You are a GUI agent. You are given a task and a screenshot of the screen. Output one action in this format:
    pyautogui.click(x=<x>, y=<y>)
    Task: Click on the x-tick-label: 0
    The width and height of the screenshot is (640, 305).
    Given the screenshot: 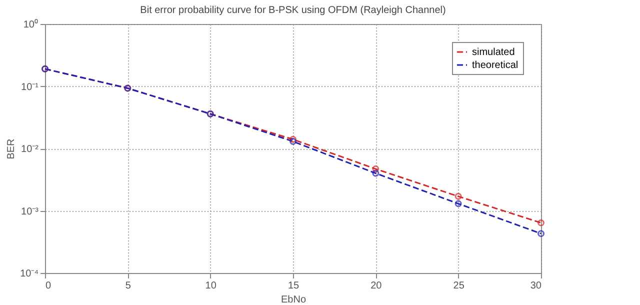 What is the action you would take?
    pyautogui.click(x=49, y=286)
    